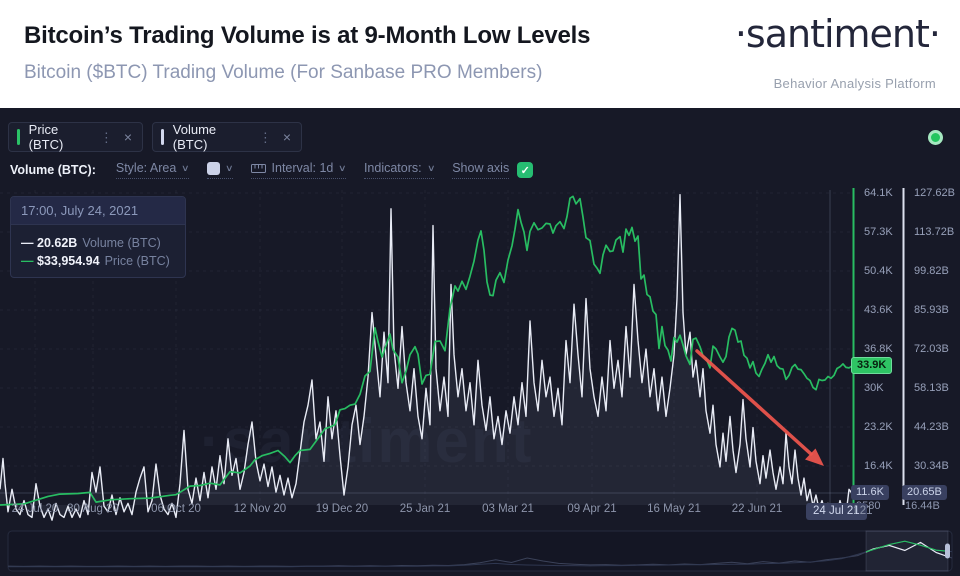  Describe the element at coordinates (931, 349) in the screenshot. I see `volume-tick-label: 72.03B` at that location.